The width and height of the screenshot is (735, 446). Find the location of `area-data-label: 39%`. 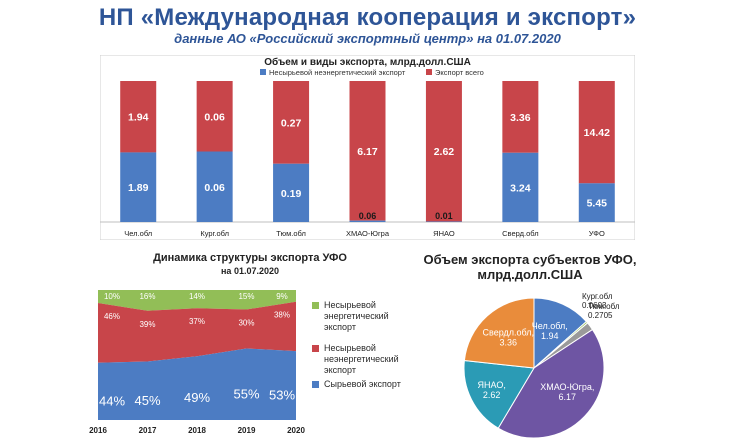

area-data-label: 39% is located at coordinates (147, 324).